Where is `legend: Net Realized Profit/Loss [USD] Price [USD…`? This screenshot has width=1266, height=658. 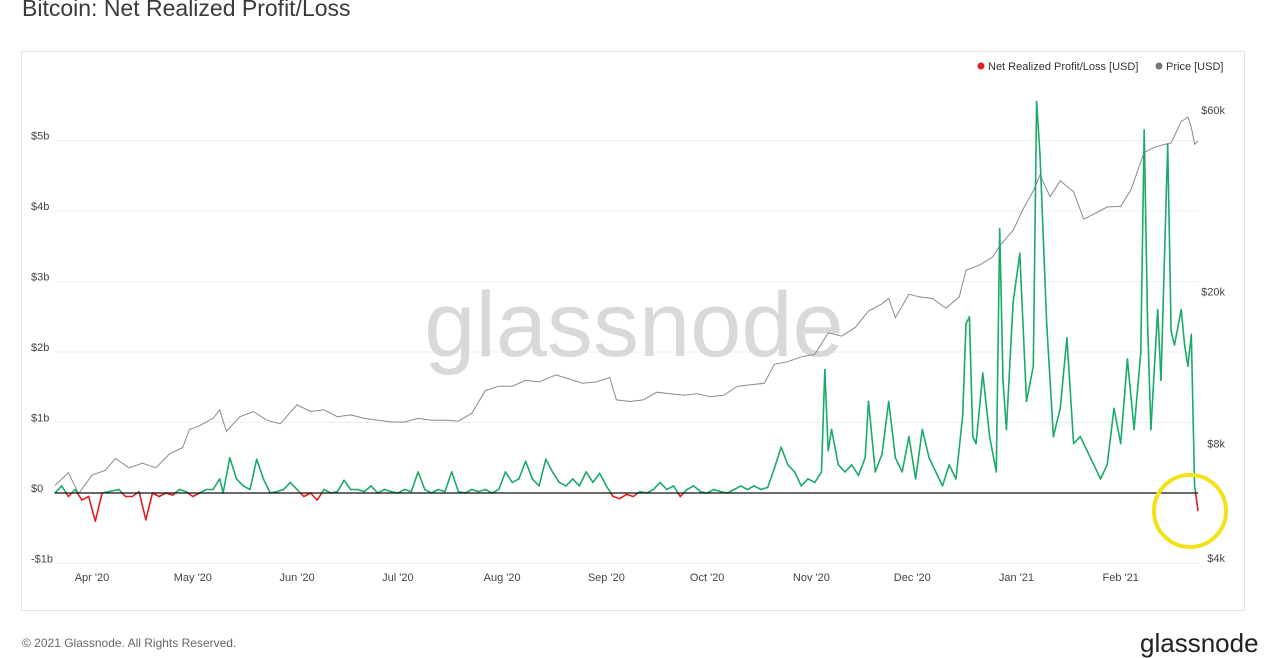 legend: Net Realized Profit/Loss [USD] Price [USD… is located at coordinates (1101, 67).